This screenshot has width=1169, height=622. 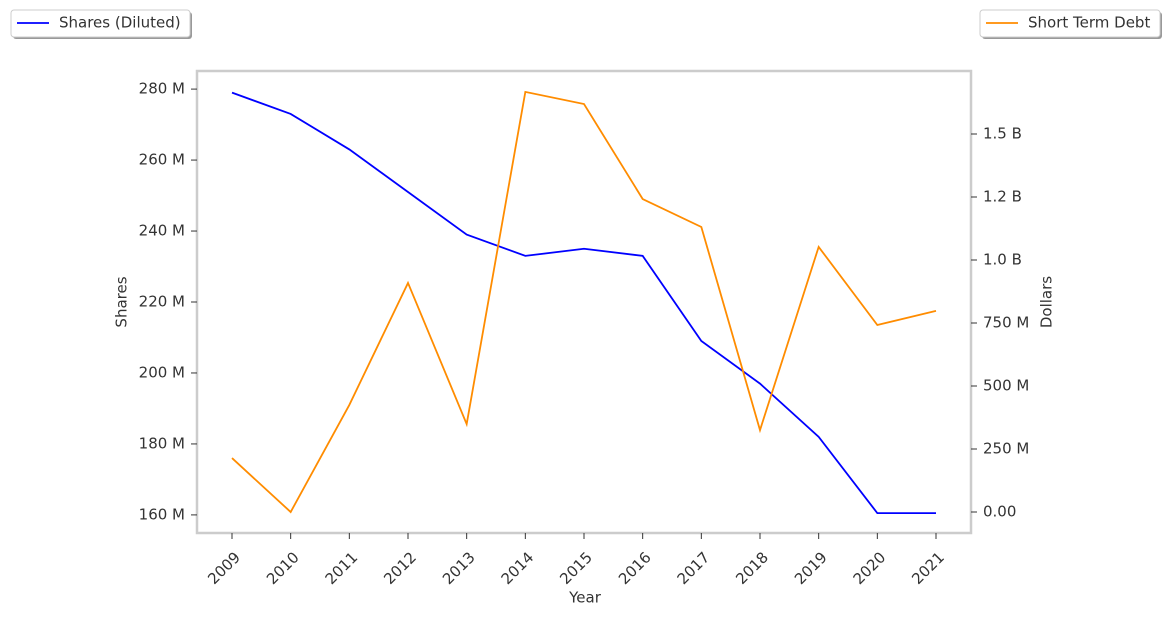 What do you see at coordinates (635, 568) in the screenshot?
I see `x-tick-label: 2016` at bounding box center [635, 568].